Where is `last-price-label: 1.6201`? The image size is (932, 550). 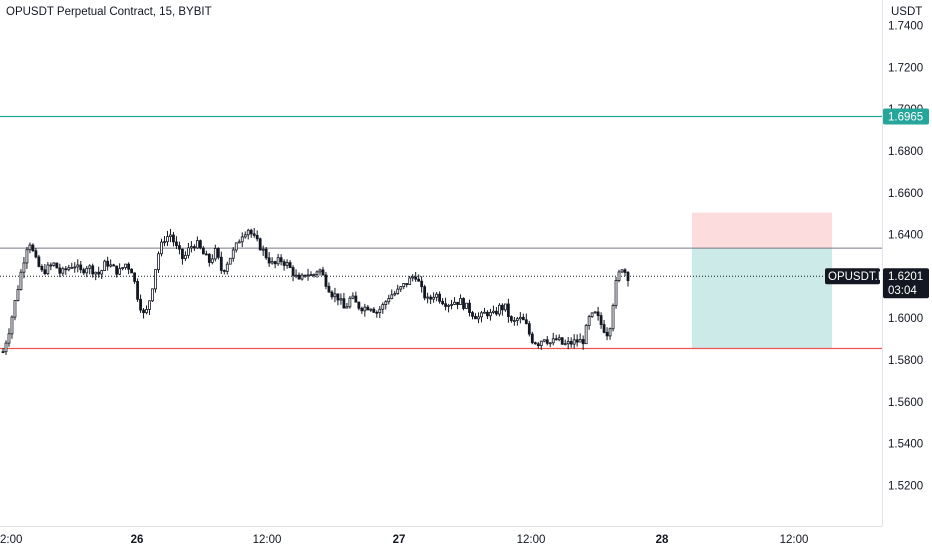
last-price-label: 1.6201 is located at coordinates (905, 277).